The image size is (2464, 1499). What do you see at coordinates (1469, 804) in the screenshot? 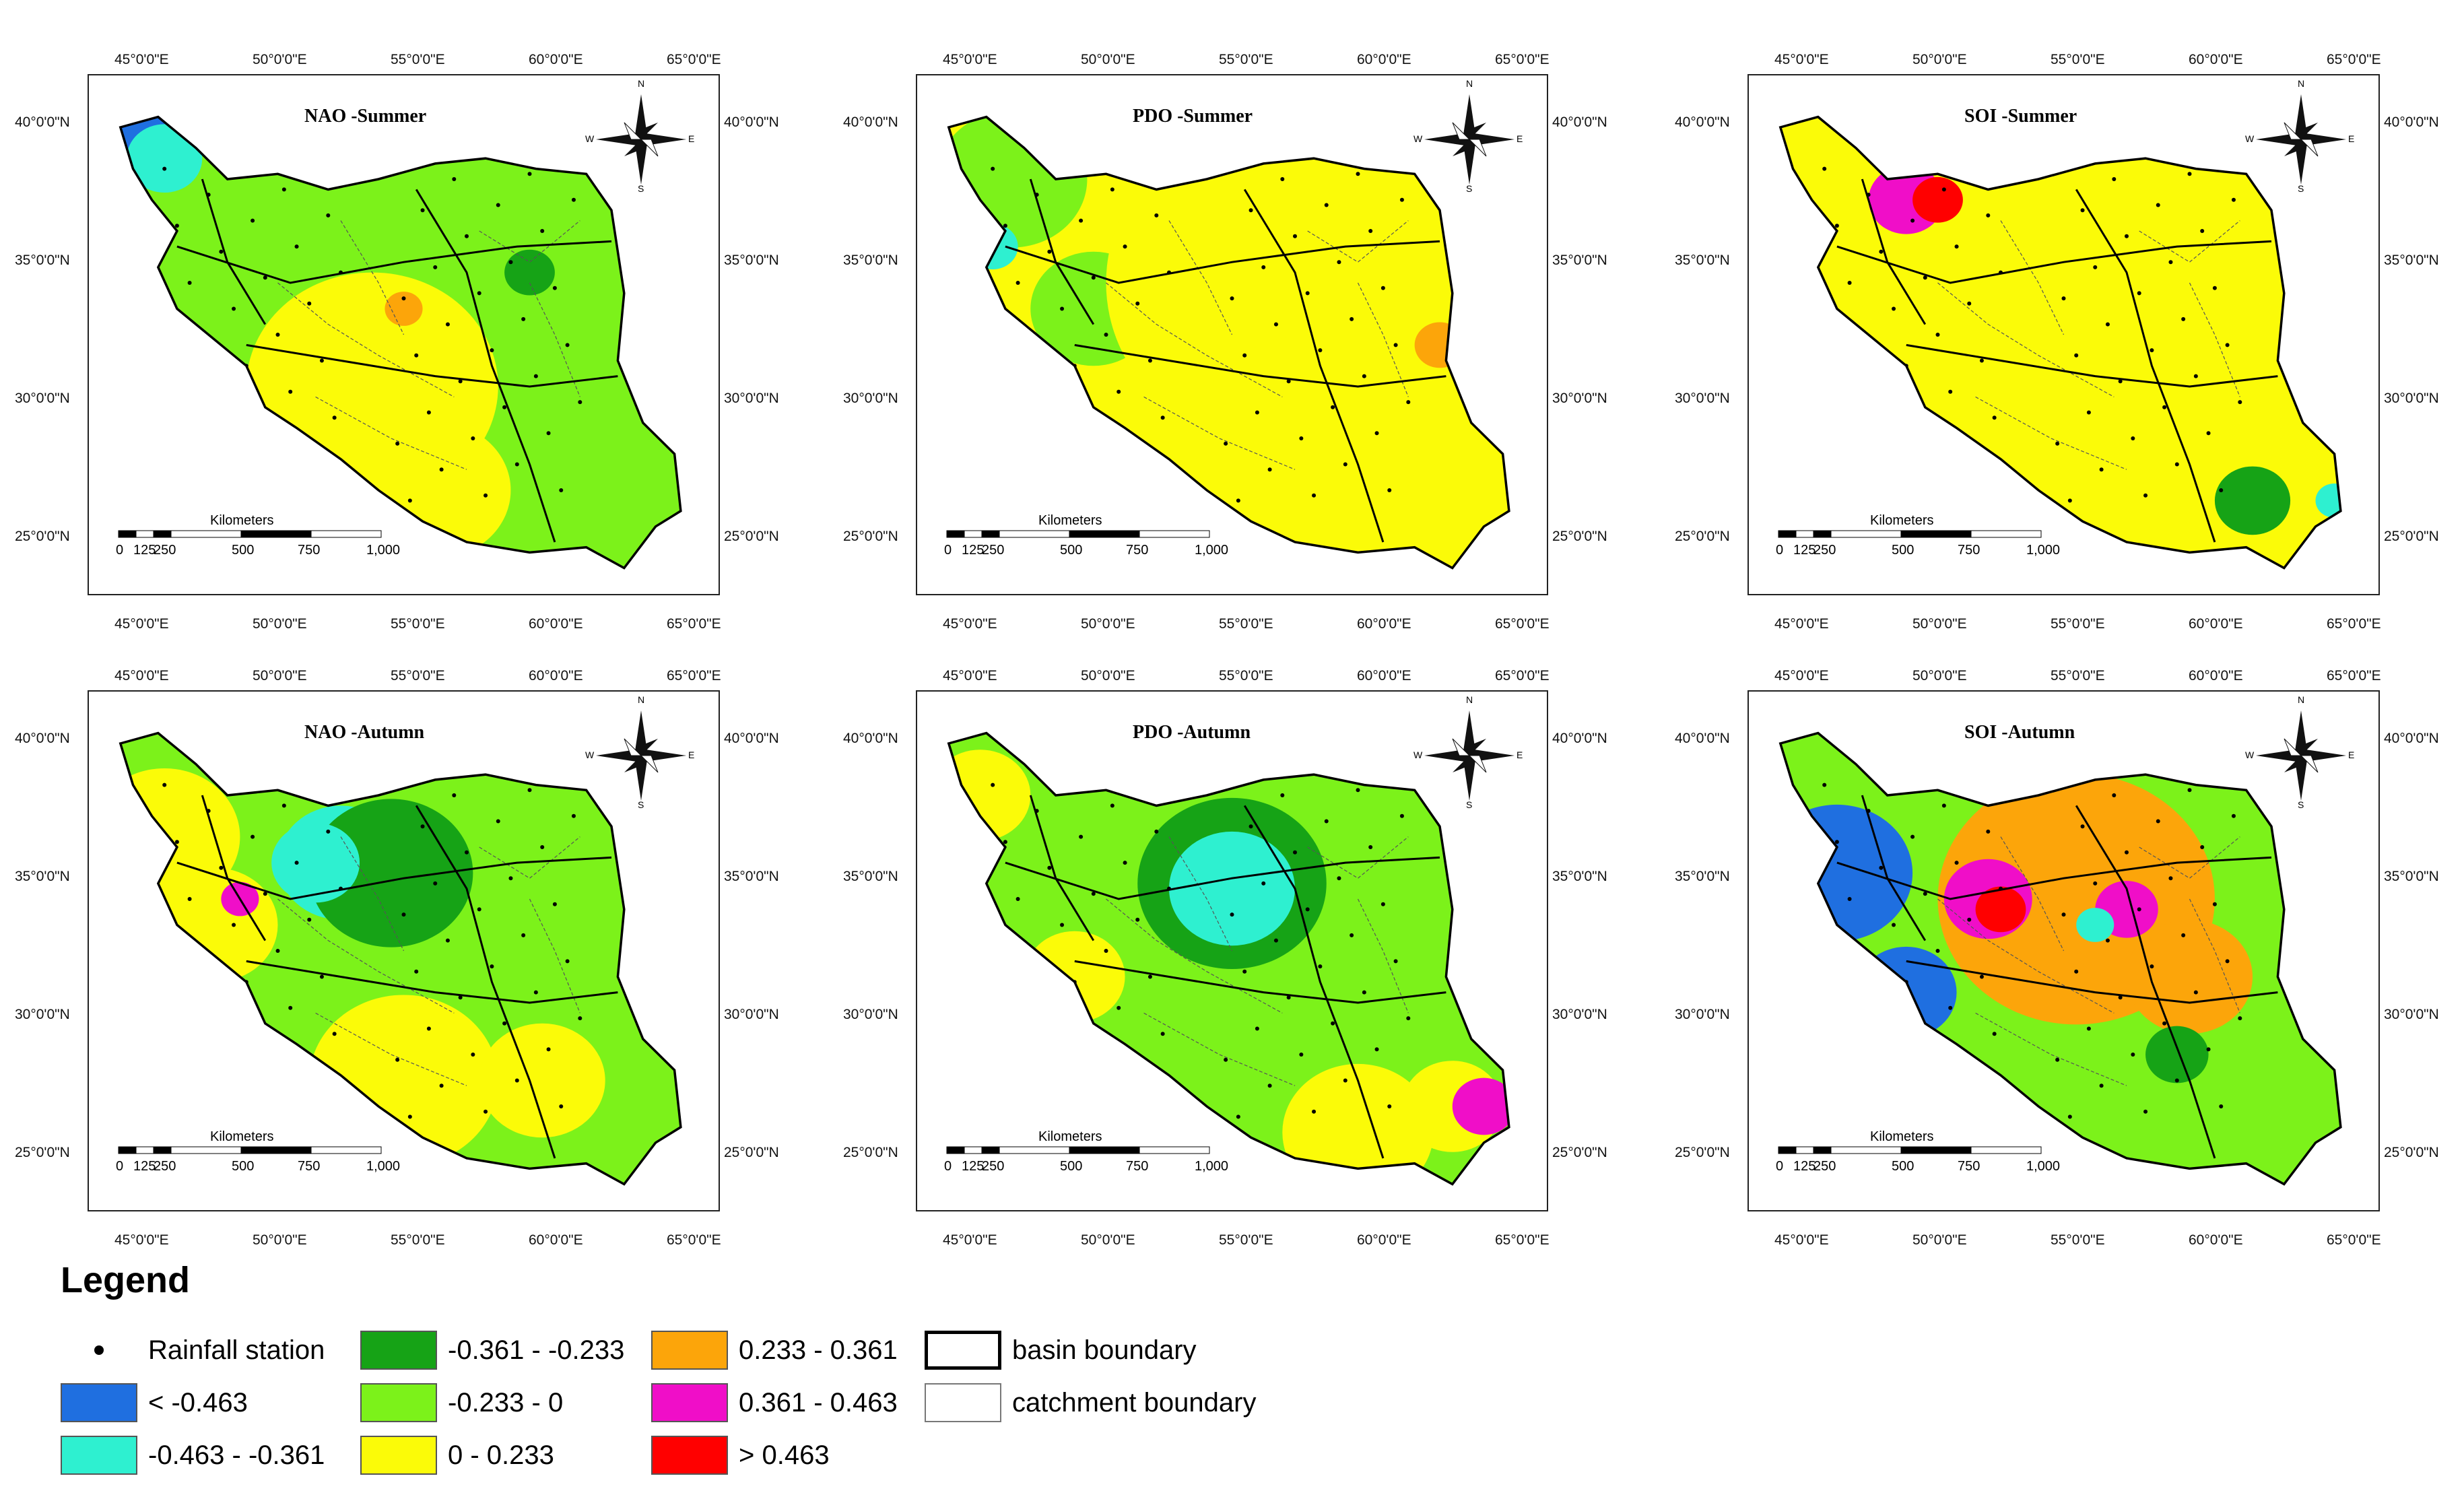
I see `compass-letter: S` at bounding box center [1469, 804].